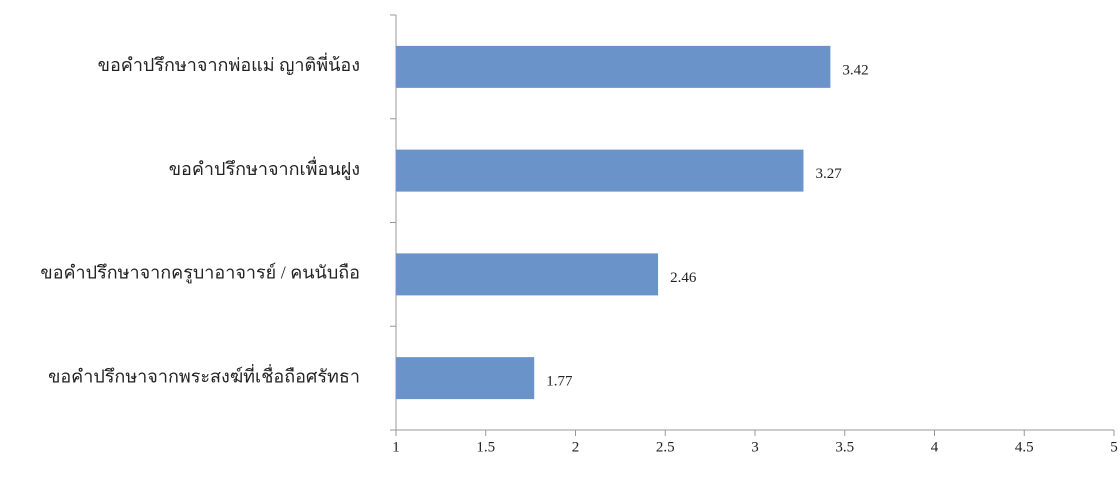 Image resolution: width=1120 pixels, height=479 pixels. What do you see at coordinates (264, 168) in the screenshot?
I see `y-tick-label: ขอคำปรึกษาจากเพื่อนฝูง` at bounding box center [264, 168].